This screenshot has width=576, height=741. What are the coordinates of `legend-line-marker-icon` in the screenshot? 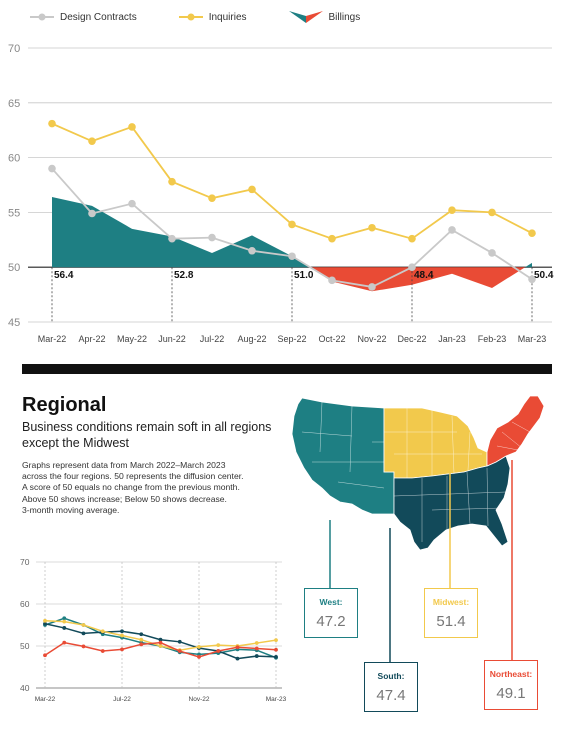 It's located at (42, 17).